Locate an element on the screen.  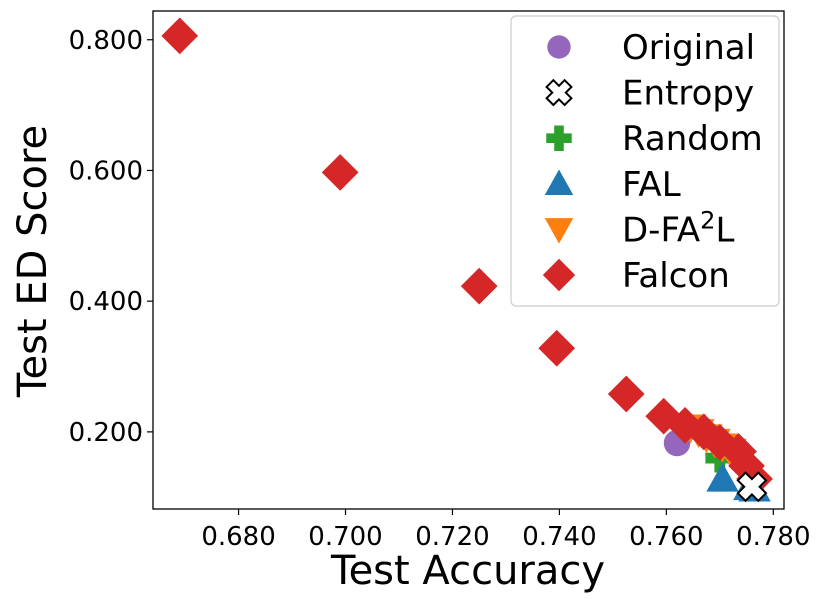
y-tick-label: 0.600 is located at coordinates (106, 171).